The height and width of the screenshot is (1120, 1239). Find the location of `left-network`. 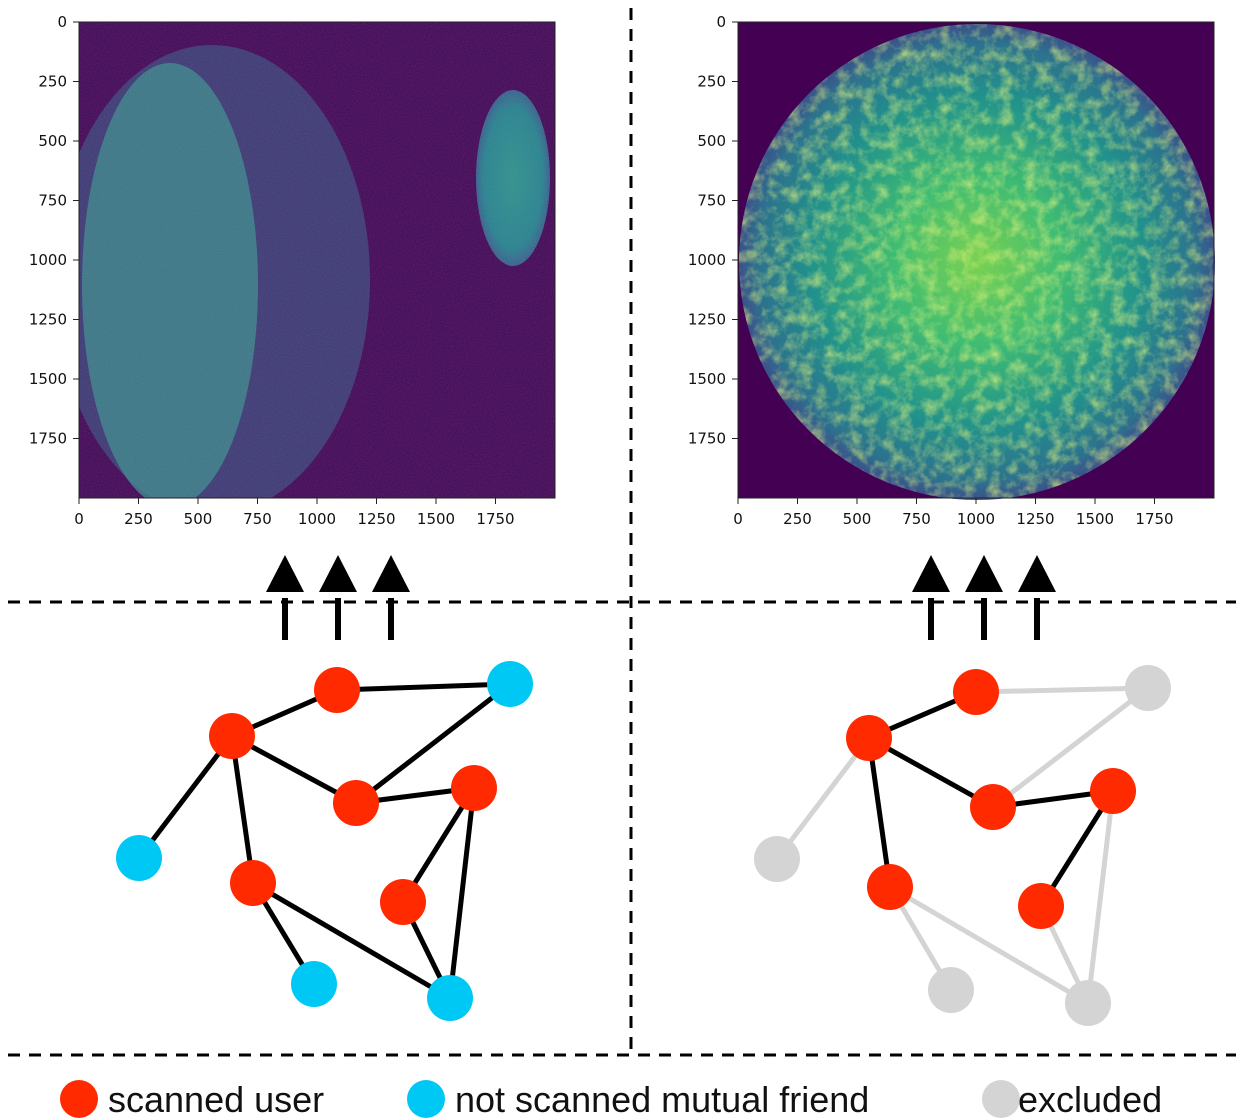

left-network is located at coordinates (324, 841).